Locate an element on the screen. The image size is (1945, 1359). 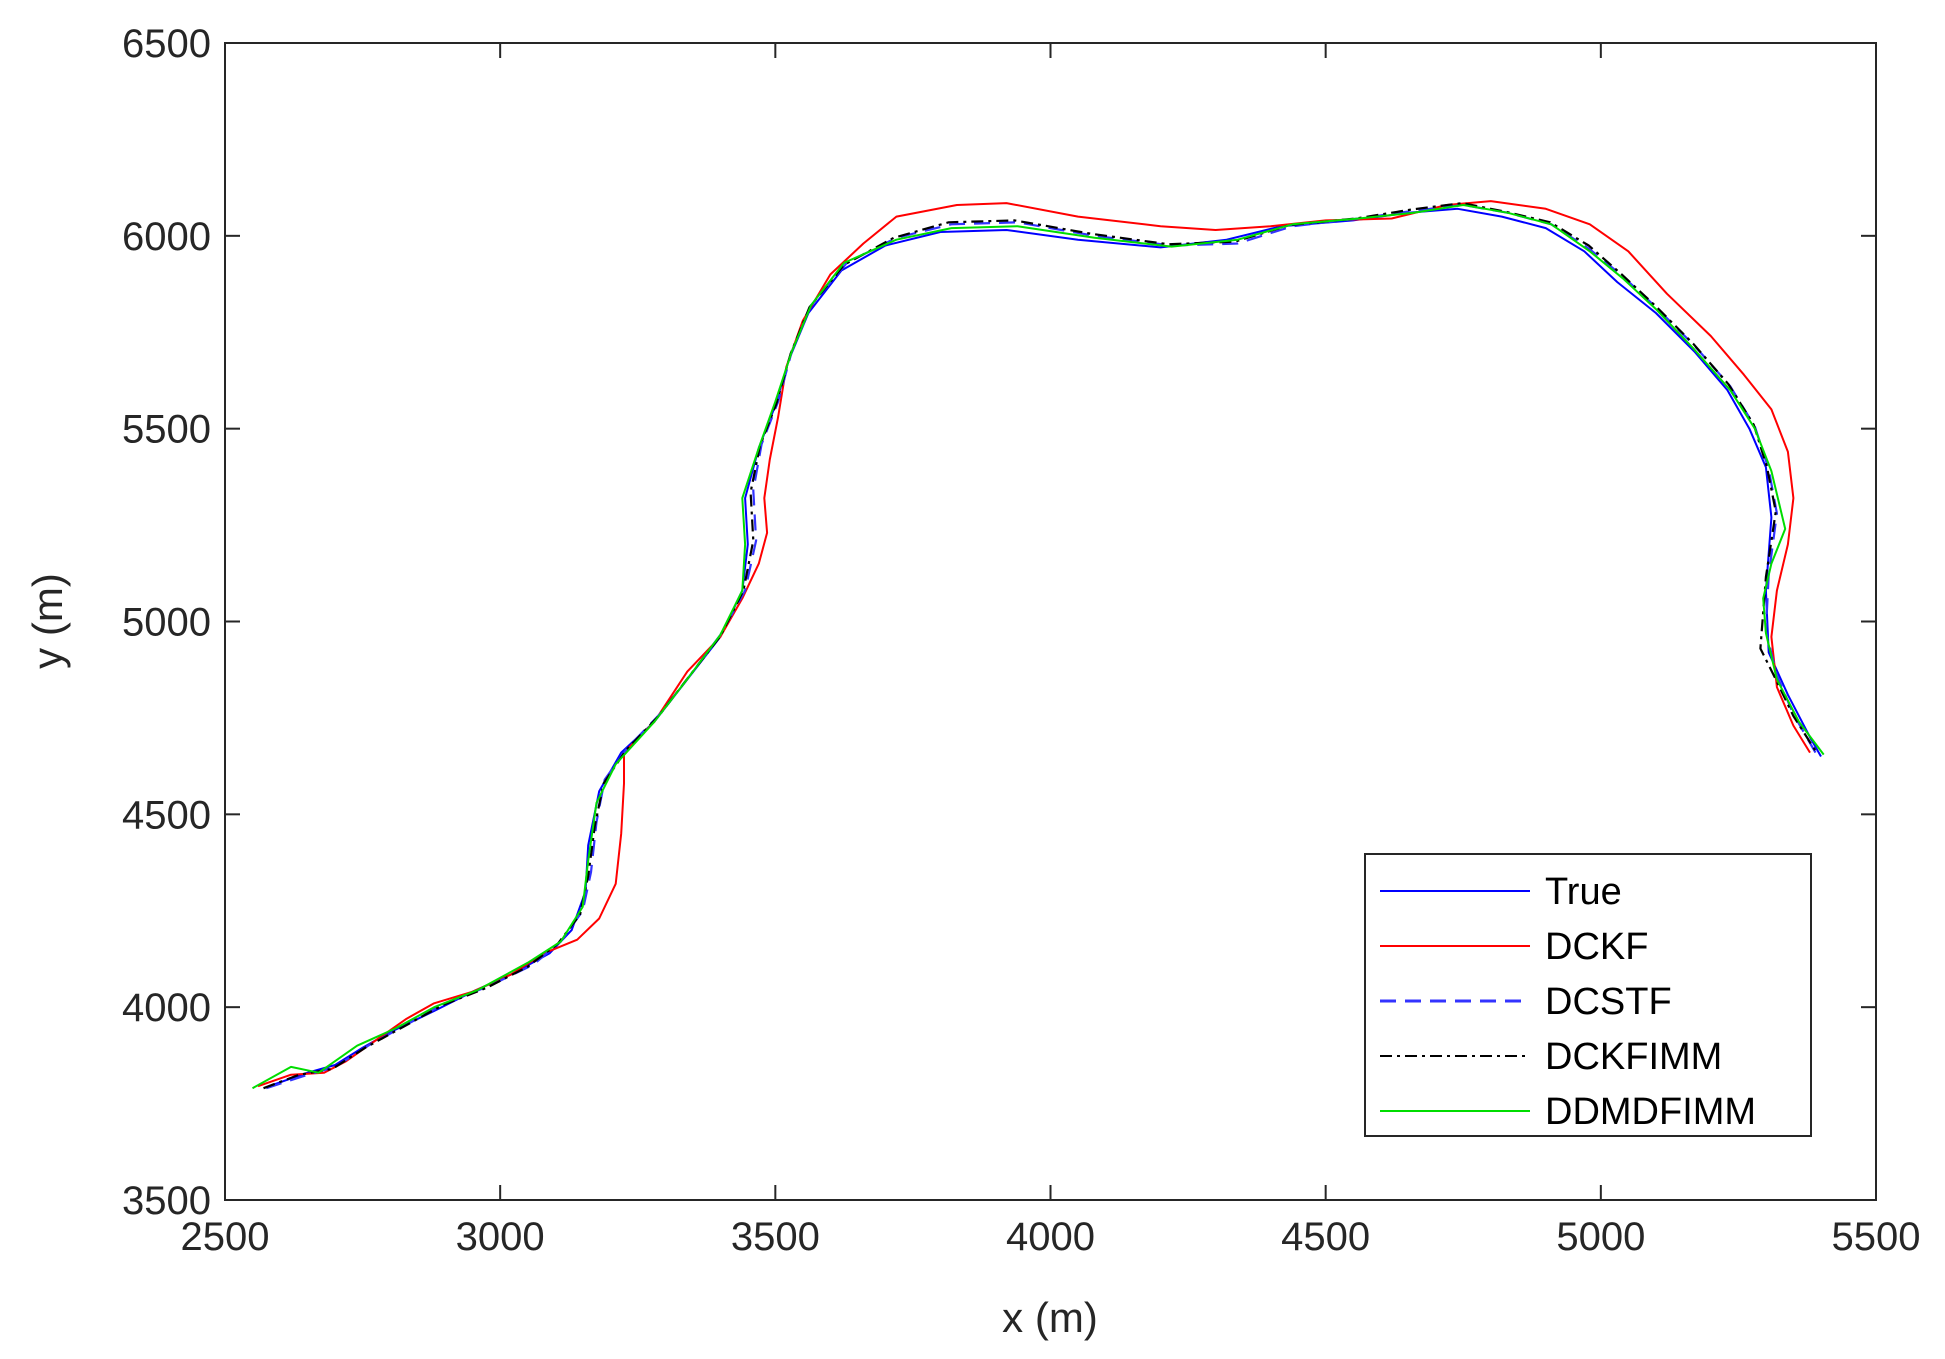
x-tick-label: 4000 is located at coordinates (1050, 1237).